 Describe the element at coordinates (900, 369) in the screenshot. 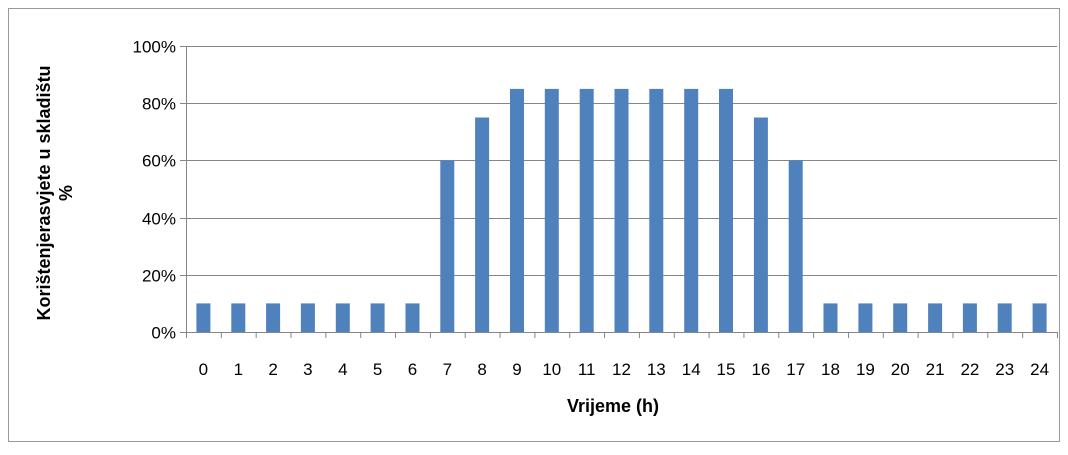

I see `x-tick-label: 20` at that location.